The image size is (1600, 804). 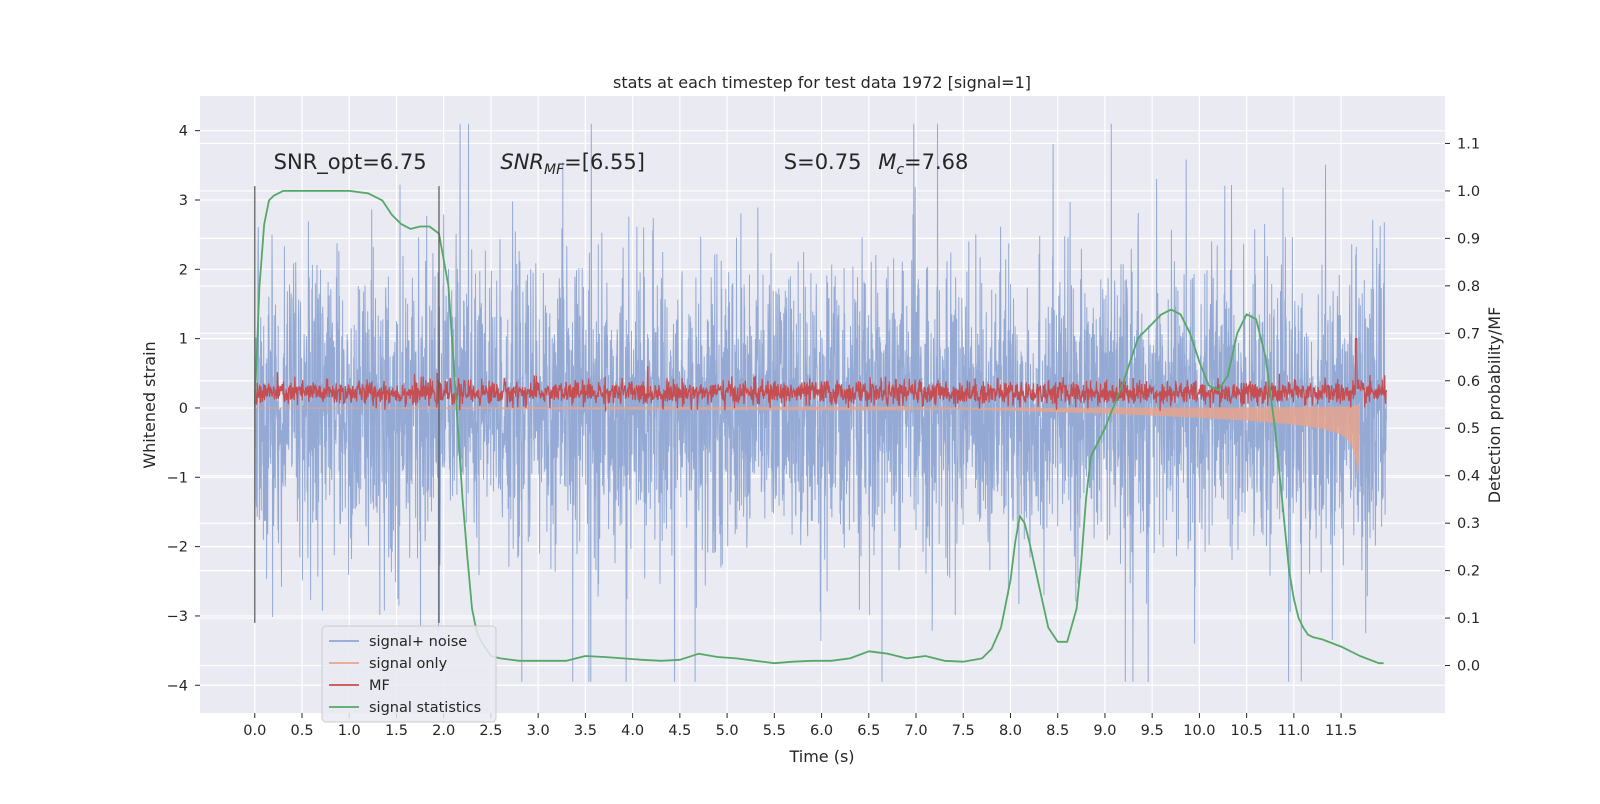 I want to click on x-tick-label: 9.5, so click(x=1152, y=731).